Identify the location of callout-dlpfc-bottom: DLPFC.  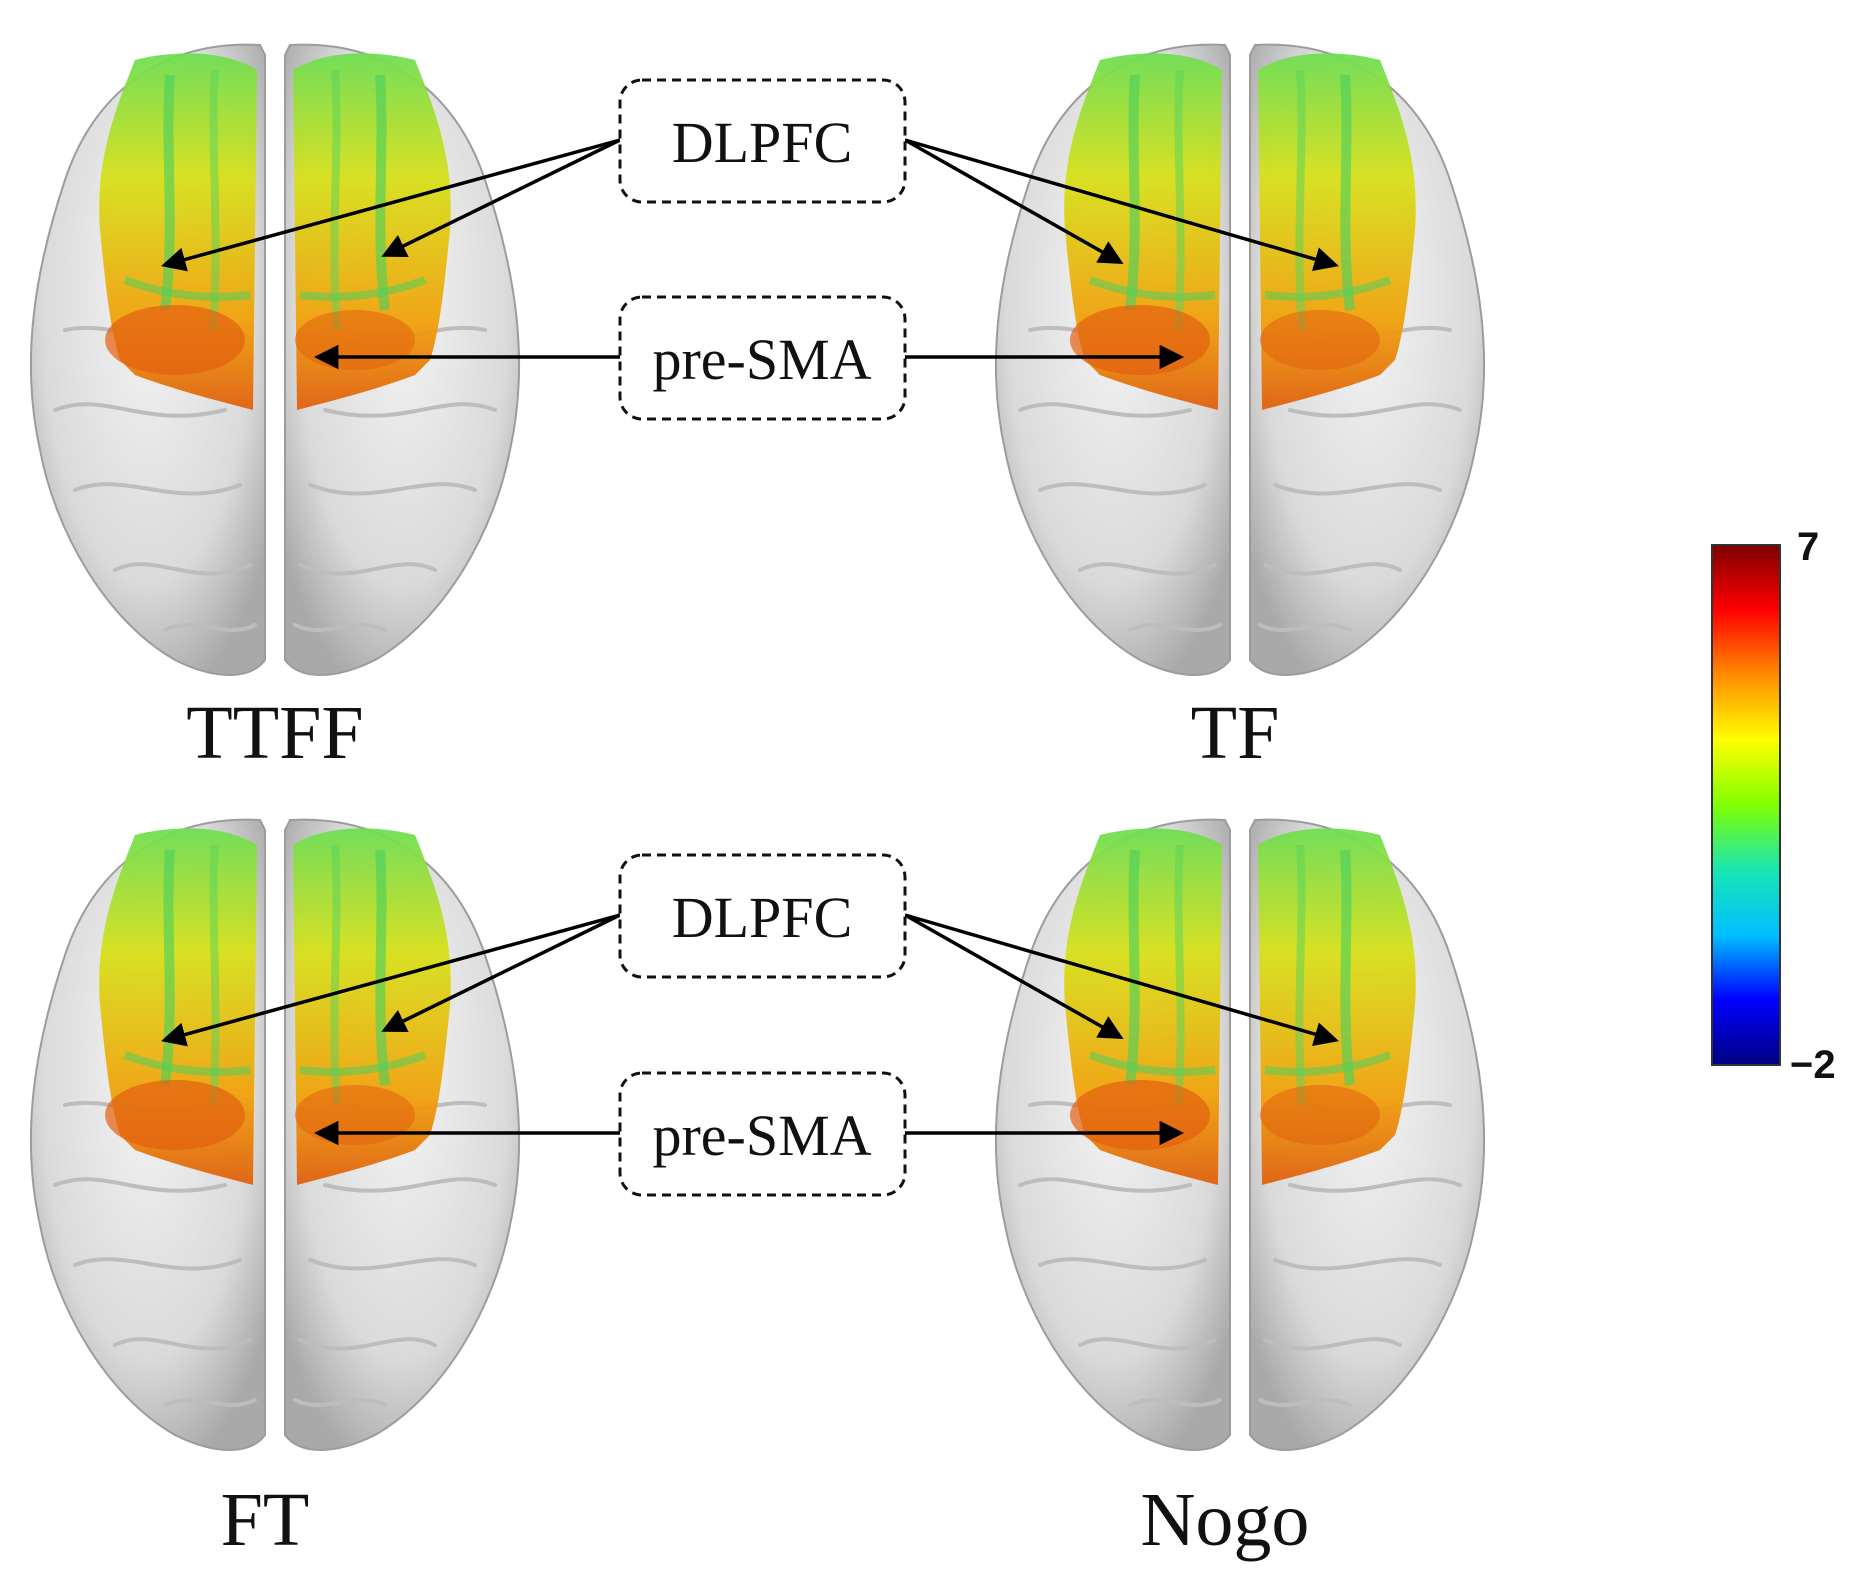
(762, 916).